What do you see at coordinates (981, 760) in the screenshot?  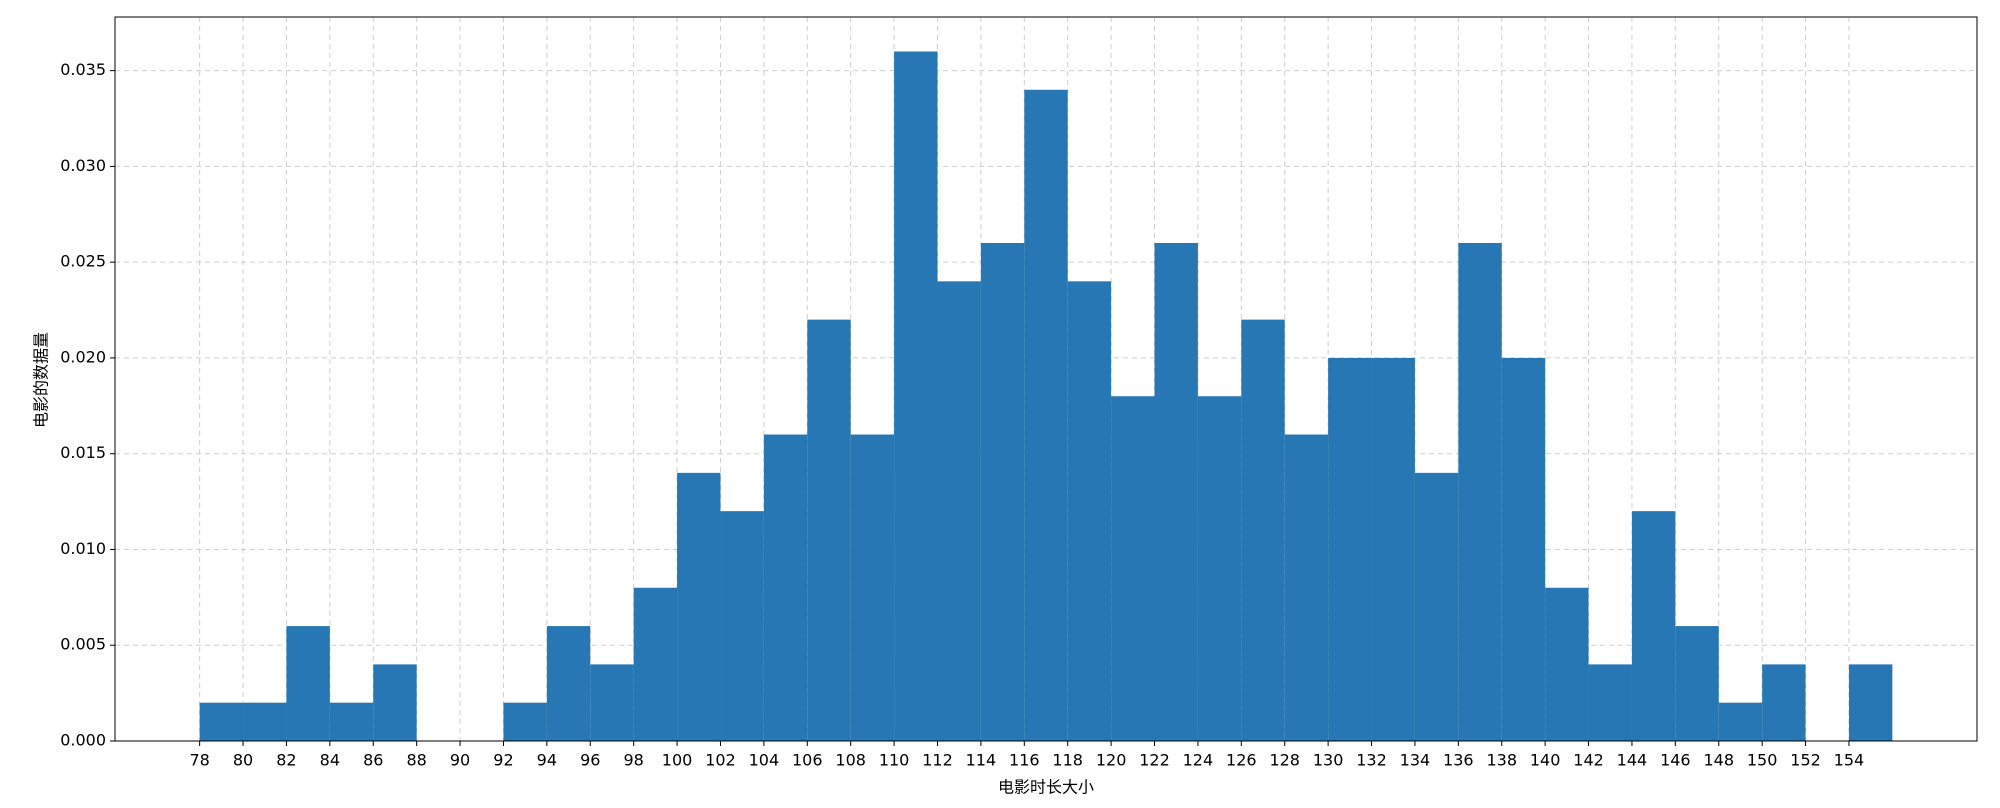 I see `x-tick-label: 114` at bounding box center [981, 760].